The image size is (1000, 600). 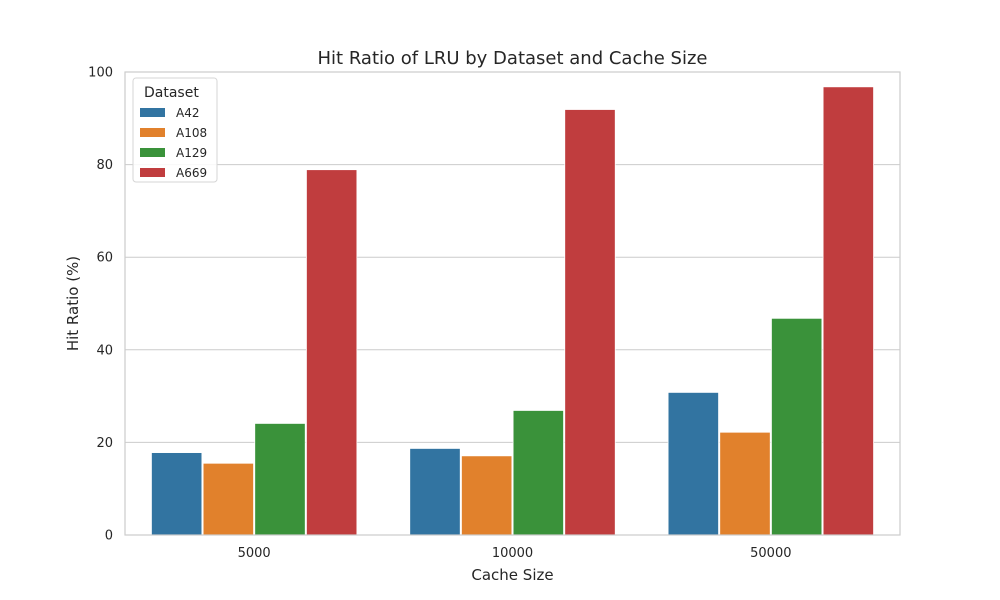 What do you see at coordinates (104, 350) in the screenshot?
I see `y-tick-label: 40` at bounding box center [104, 350].